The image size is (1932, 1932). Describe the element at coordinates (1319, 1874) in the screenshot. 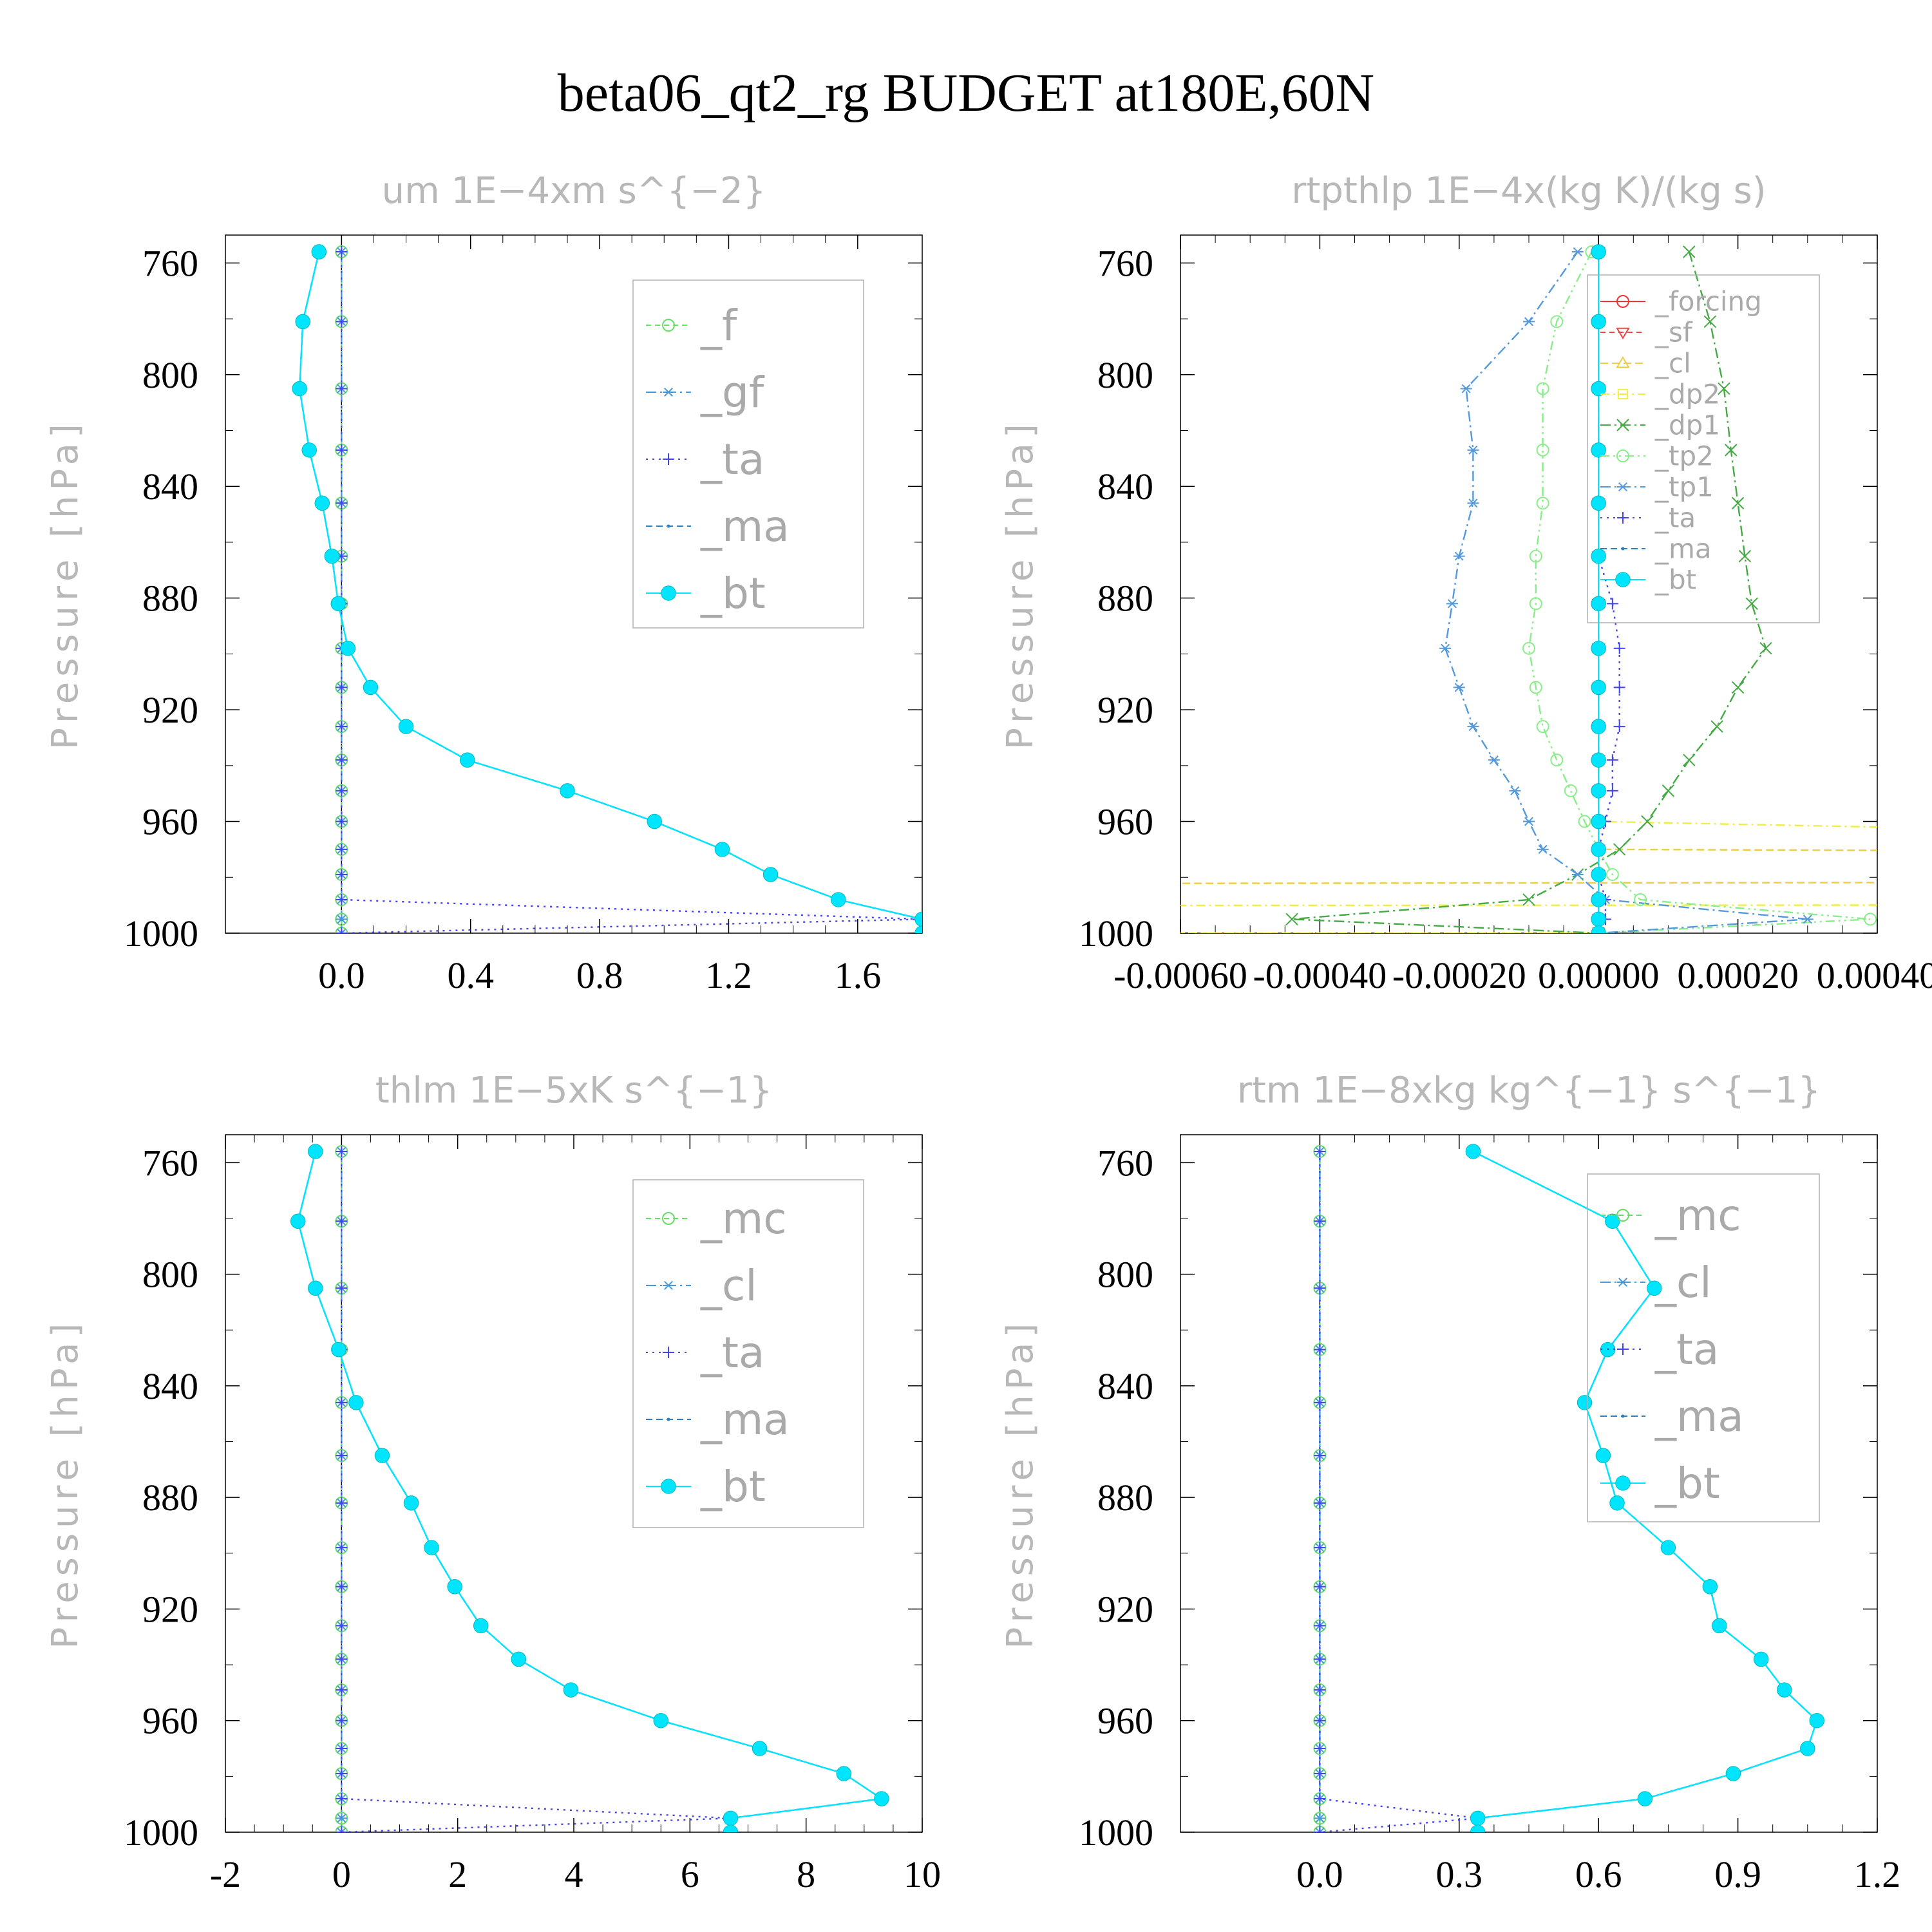

I see `x-tick-label: 0.0` at that location.